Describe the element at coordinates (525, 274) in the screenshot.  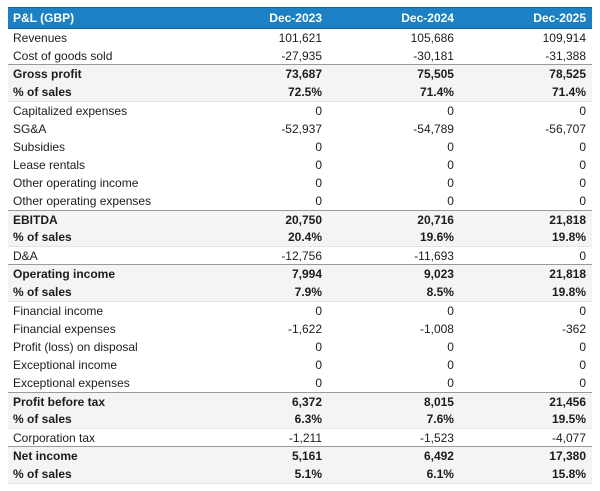
I see `cell-value: 21,818` at that location.